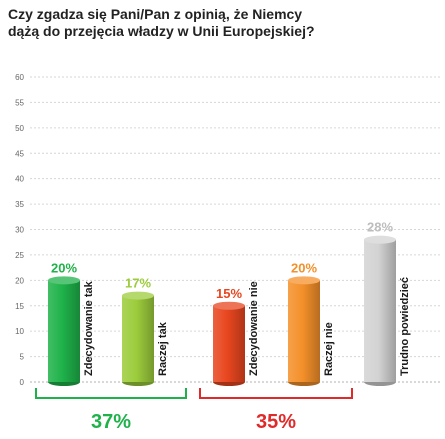  Describe the element at coordinates (229, 293) in the screenshot. I see `value-label-2: 15%` at that location.